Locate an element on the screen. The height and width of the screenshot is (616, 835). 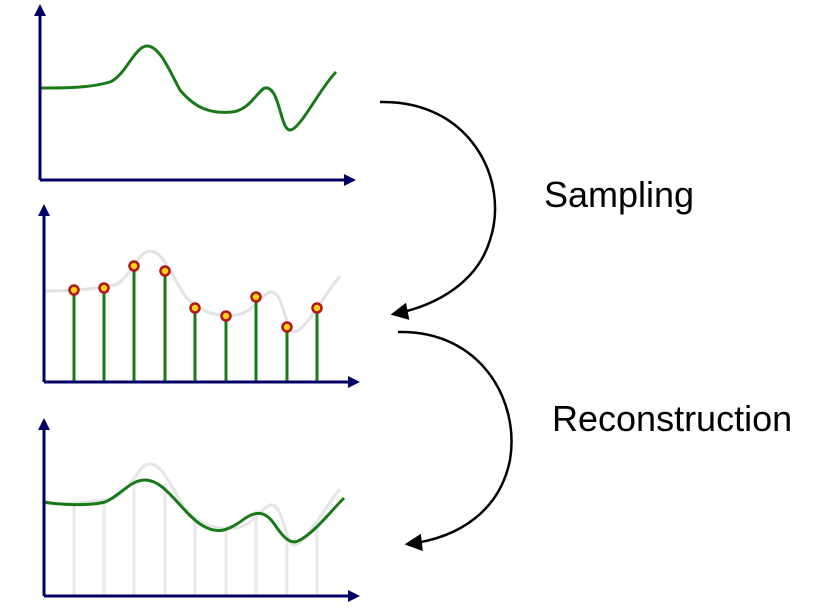
sample-stems is located at coordinates (195, 323).